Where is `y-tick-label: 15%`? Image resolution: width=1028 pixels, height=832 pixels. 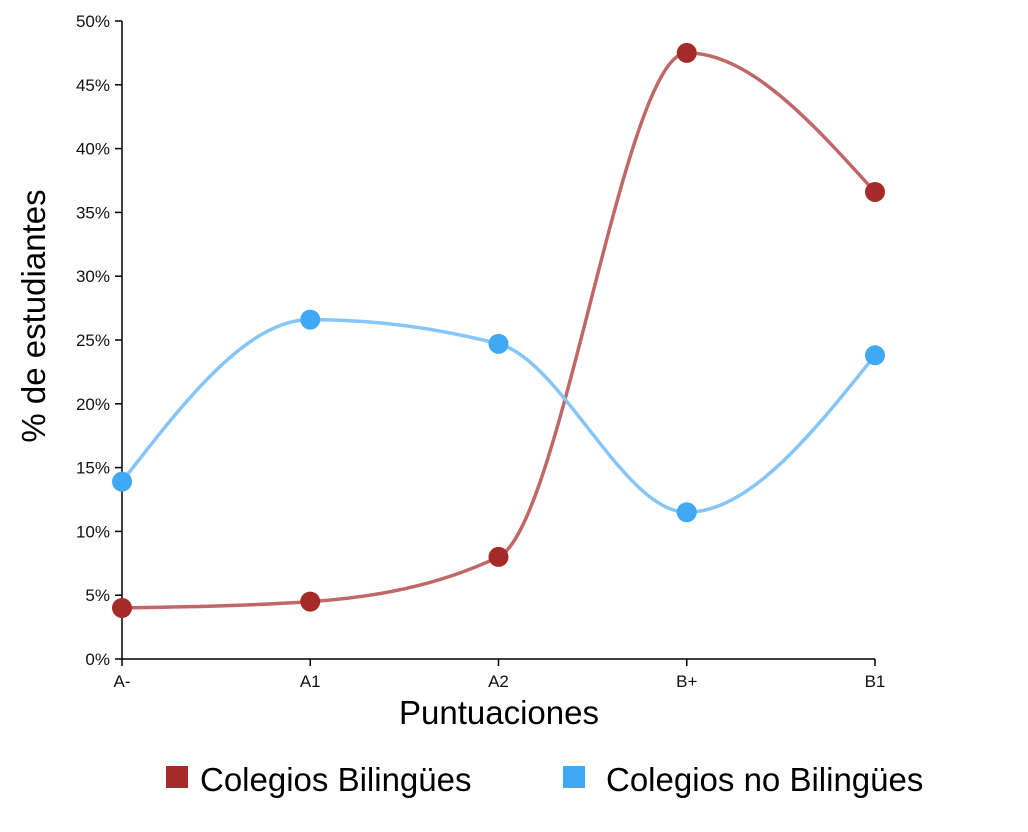 y-tick-label: 15% is located at coordinates (93, 468).